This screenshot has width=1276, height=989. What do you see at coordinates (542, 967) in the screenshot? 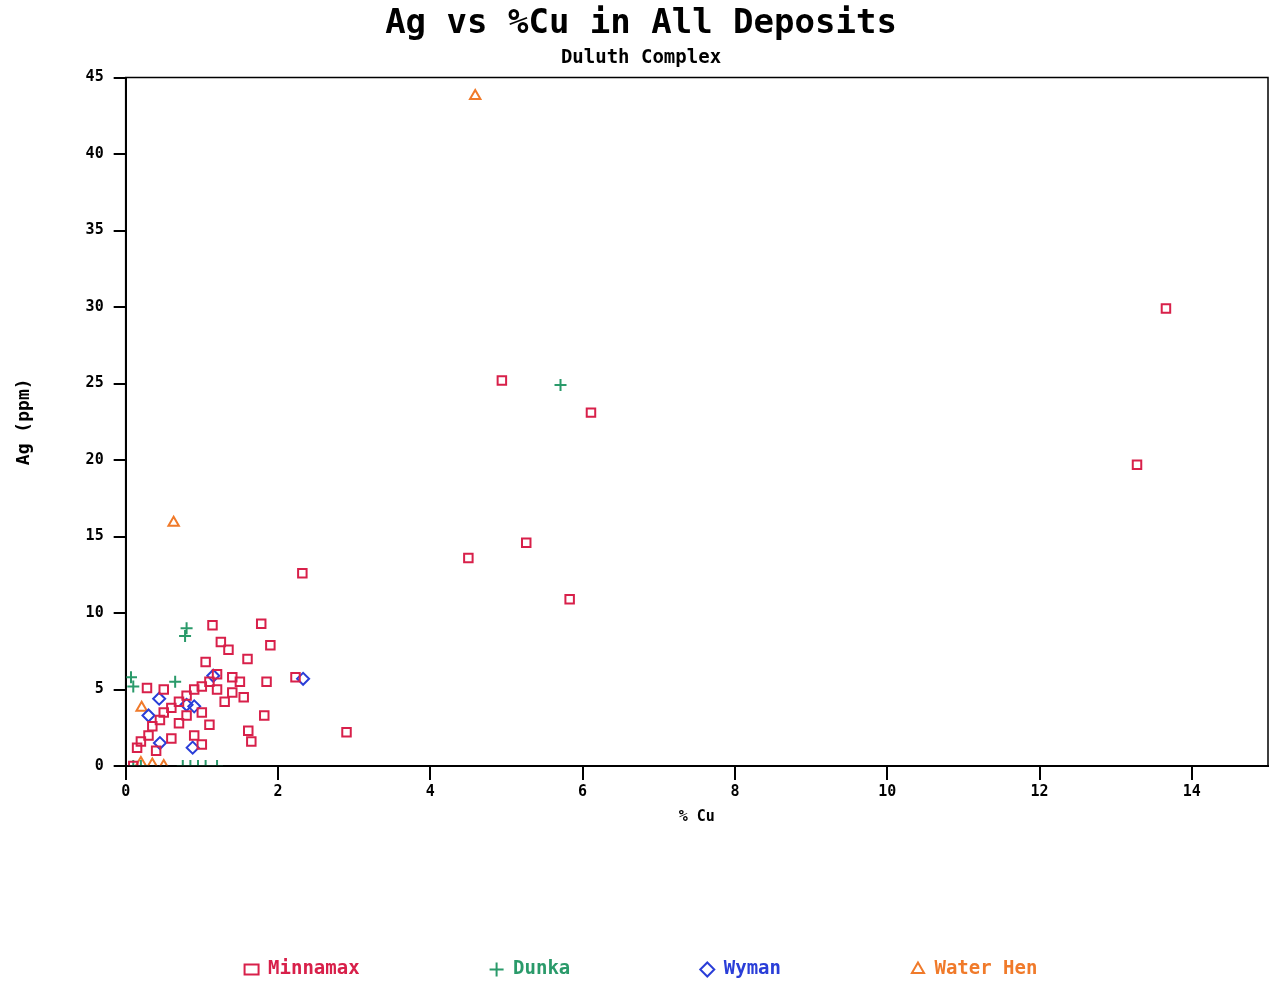
I see `legend-label: Dunka` at bounding box center [542, 967].